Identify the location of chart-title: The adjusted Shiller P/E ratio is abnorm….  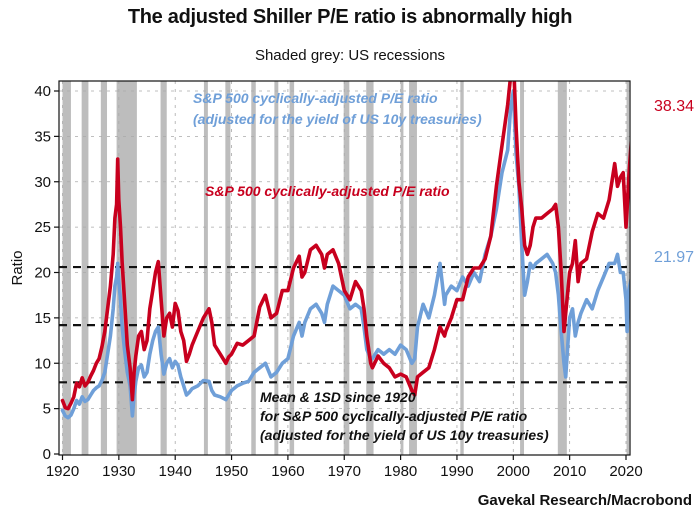
(350, 17).